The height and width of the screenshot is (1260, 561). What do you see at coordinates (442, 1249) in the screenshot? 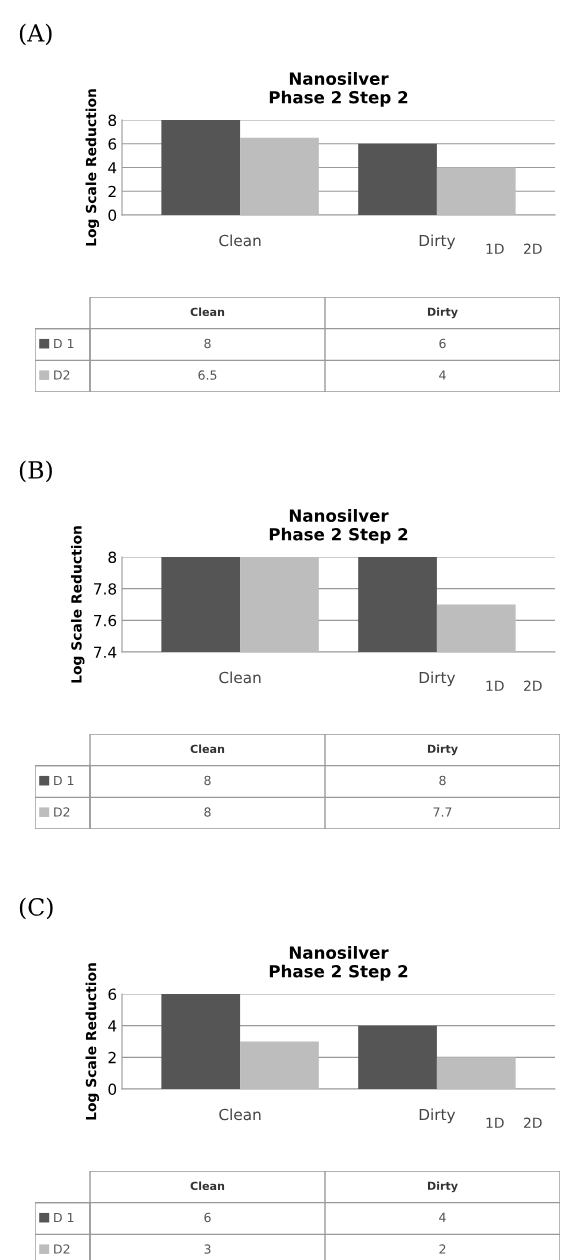
I see `data-label: 2` at bounding box center [442, 1249].